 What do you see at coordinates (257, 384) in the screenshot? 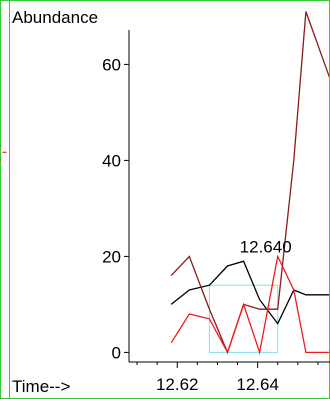
I see `x-tick-label-12.64: 12.64` at bounding box center [257, 384].